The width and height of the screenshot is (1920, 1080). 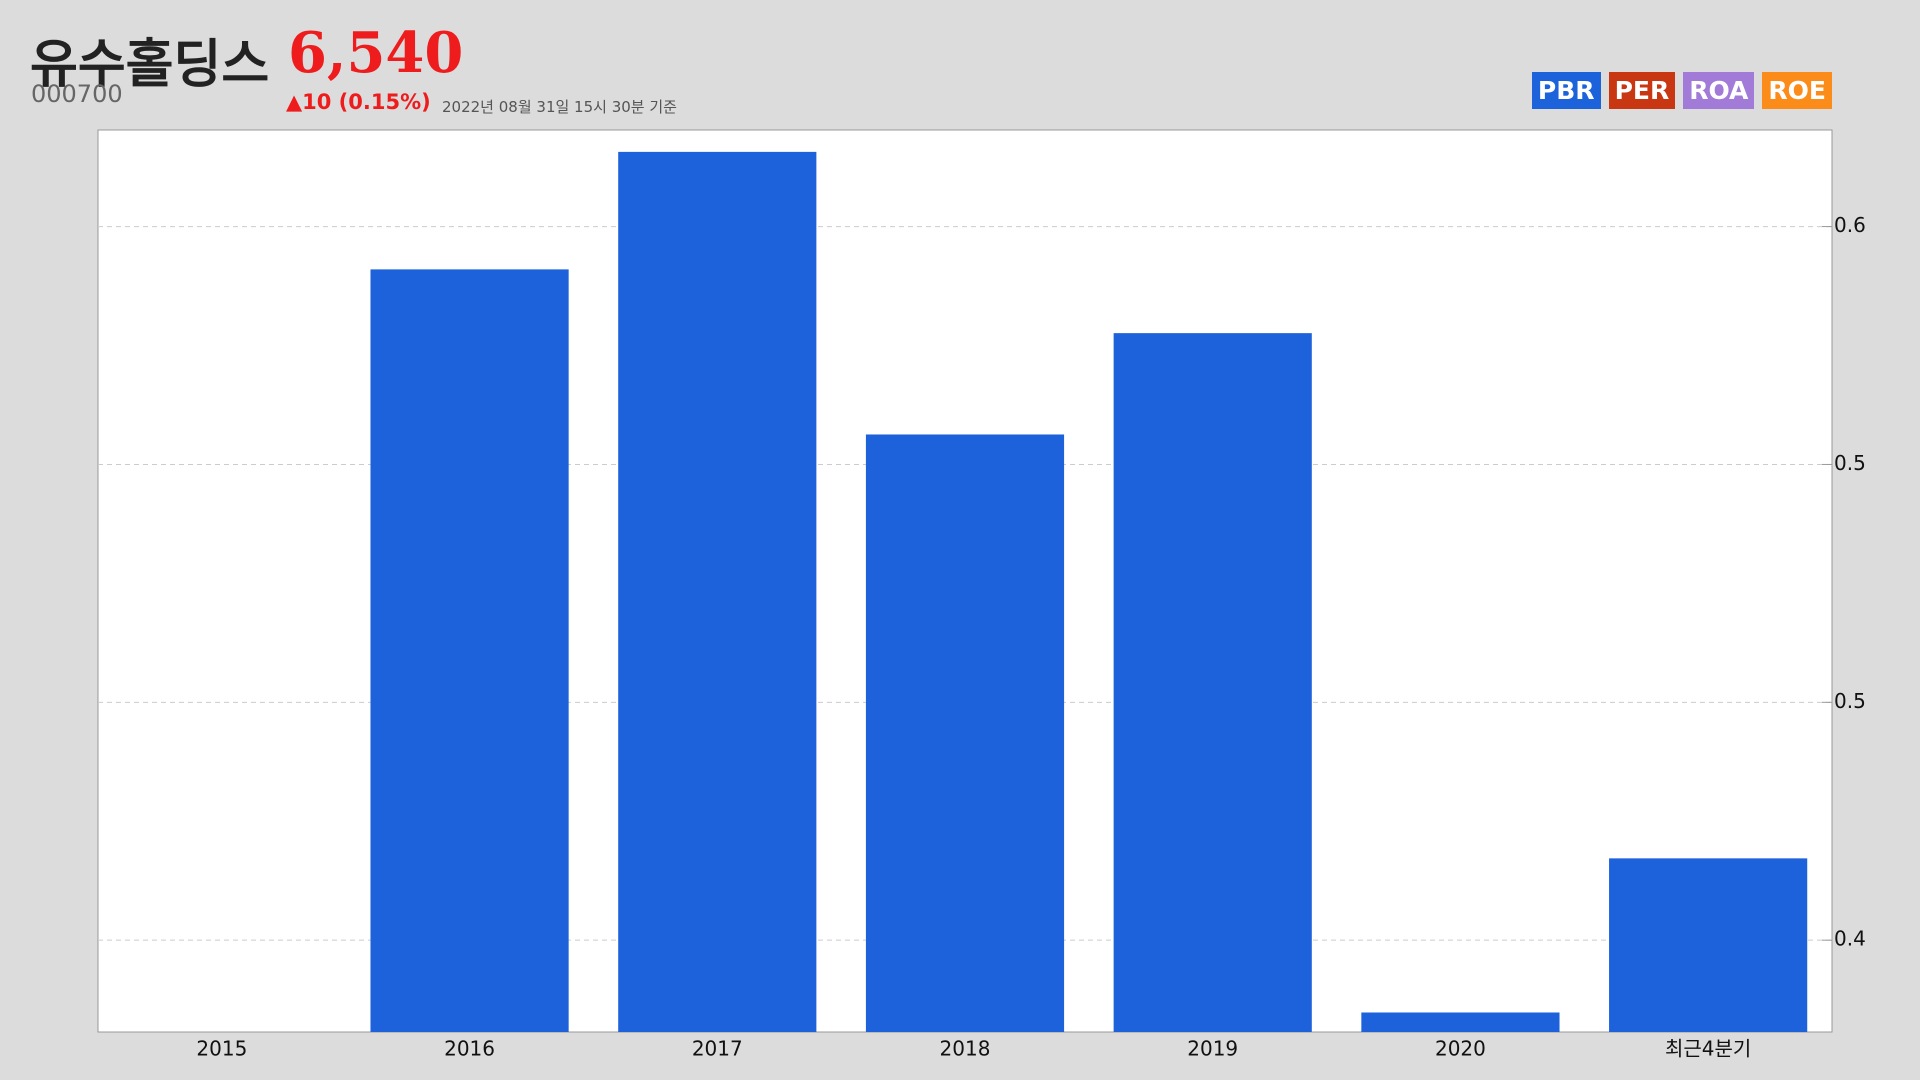 What do you see at coordinates (469, 1049) in the screenshot?
I see `x-tick-label: 2016` at bounding box center [469, 1049].